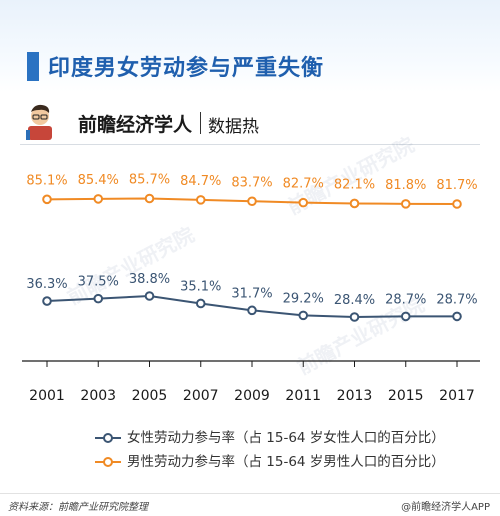  Describe the element at coordinates (46, 284) in the screenshot. I see `data-label-female: 36.3%` at that location.